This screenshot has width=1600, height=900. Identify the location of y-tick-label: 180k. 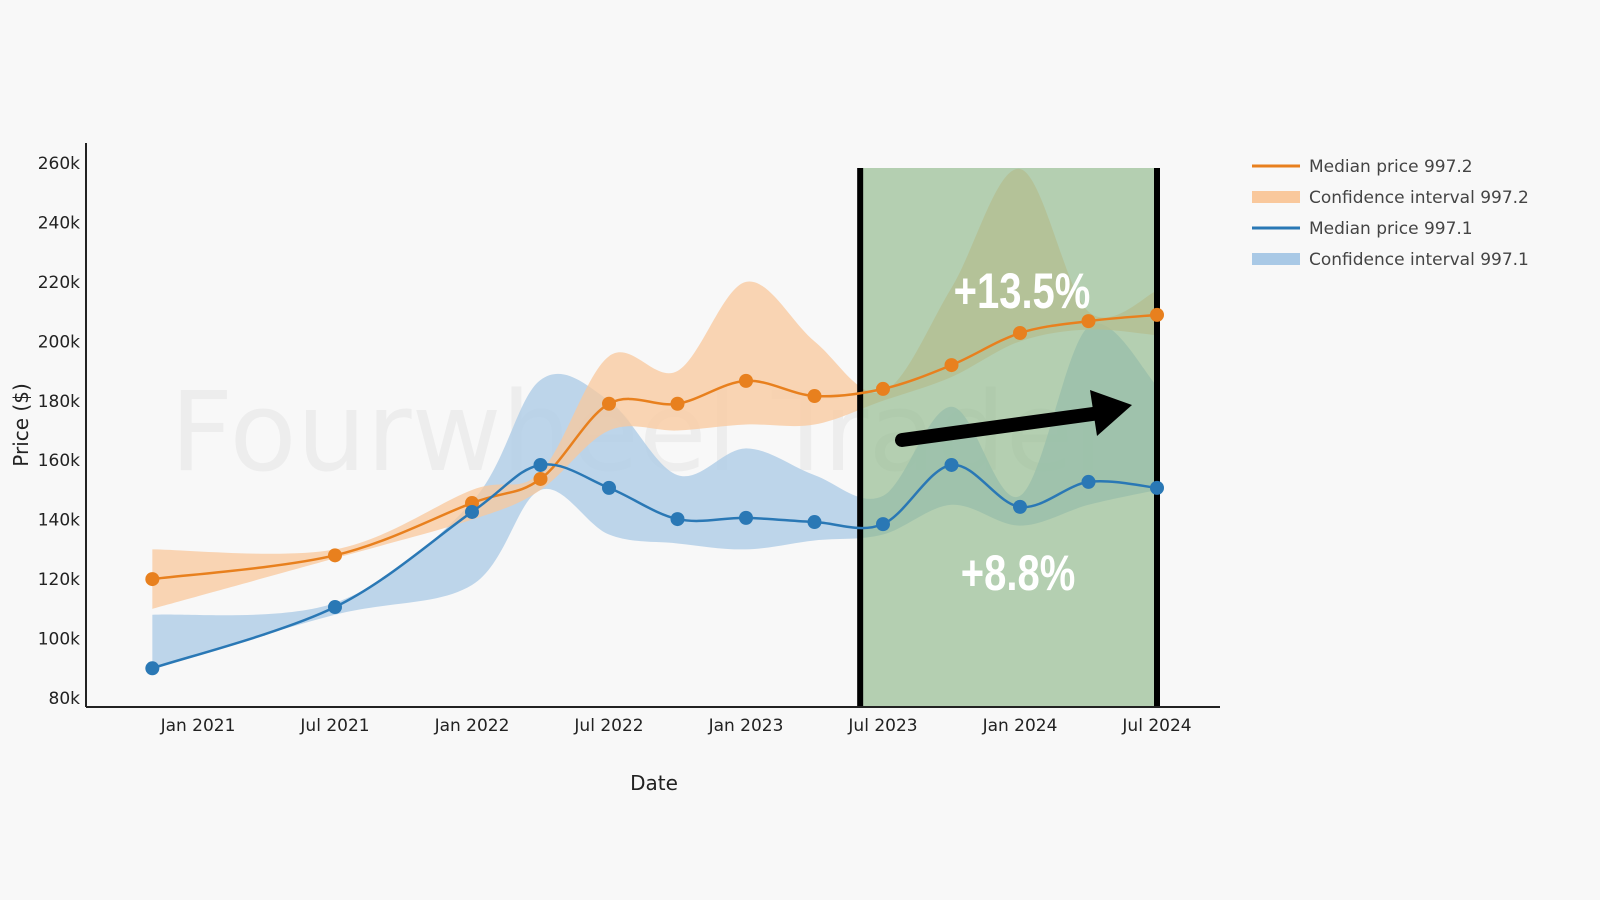
(59, 402).